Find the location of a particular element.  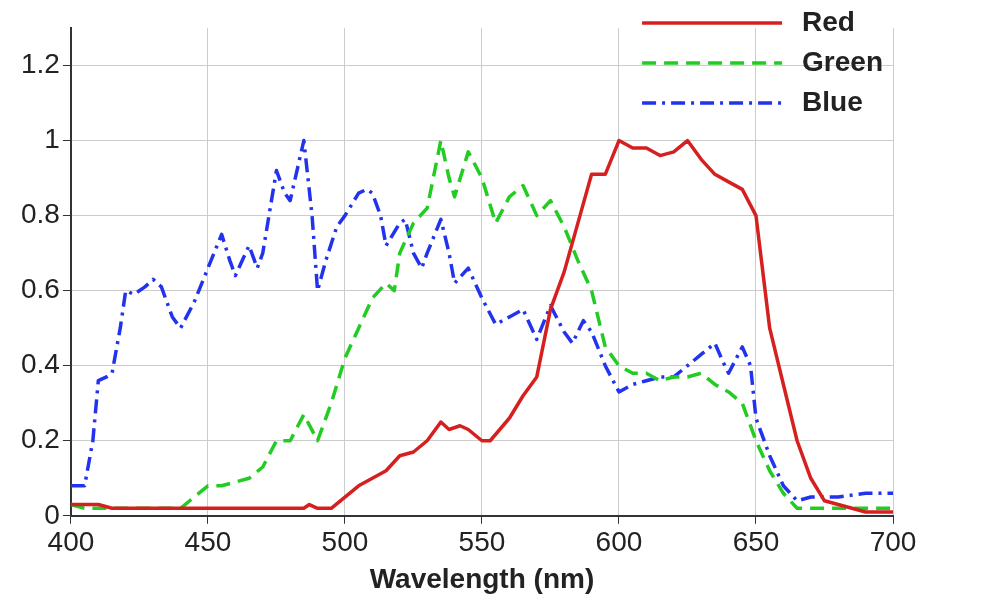

y-tick-label: 0.4 is located at coordinates (40, 364).